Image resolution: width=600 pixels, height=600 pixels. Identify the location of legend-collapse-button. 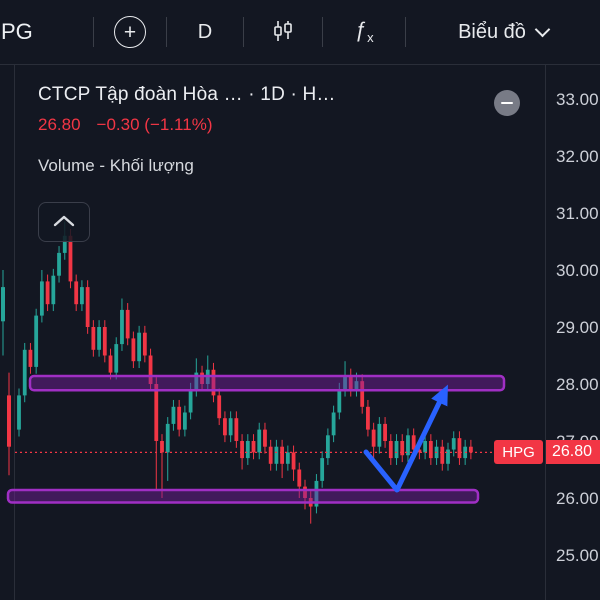
(507, 103).